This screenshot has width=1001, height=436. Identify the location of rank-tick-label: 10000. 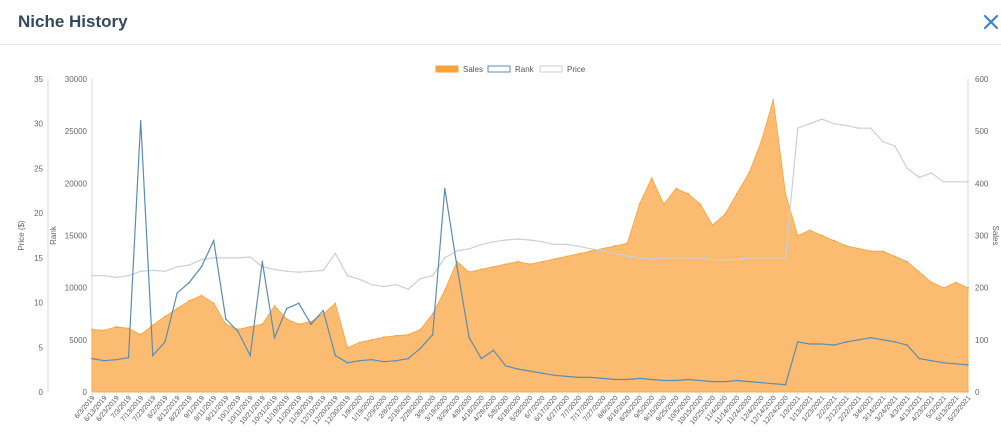
(76, 288).